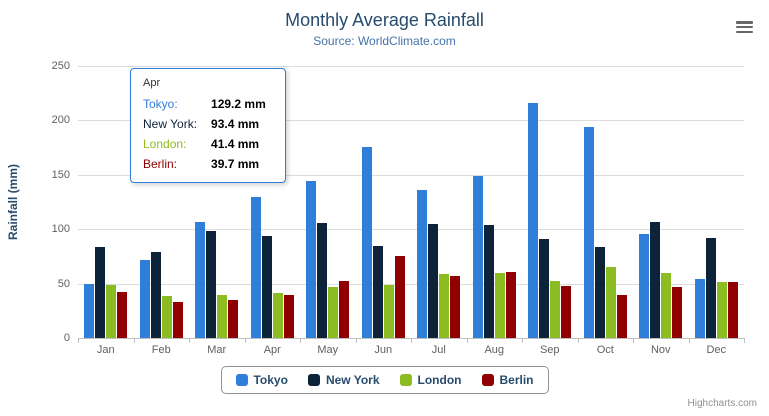 This screenshot has height=416, width=769. I want to click on y-axis-label-0: 0, so click(66, 338).